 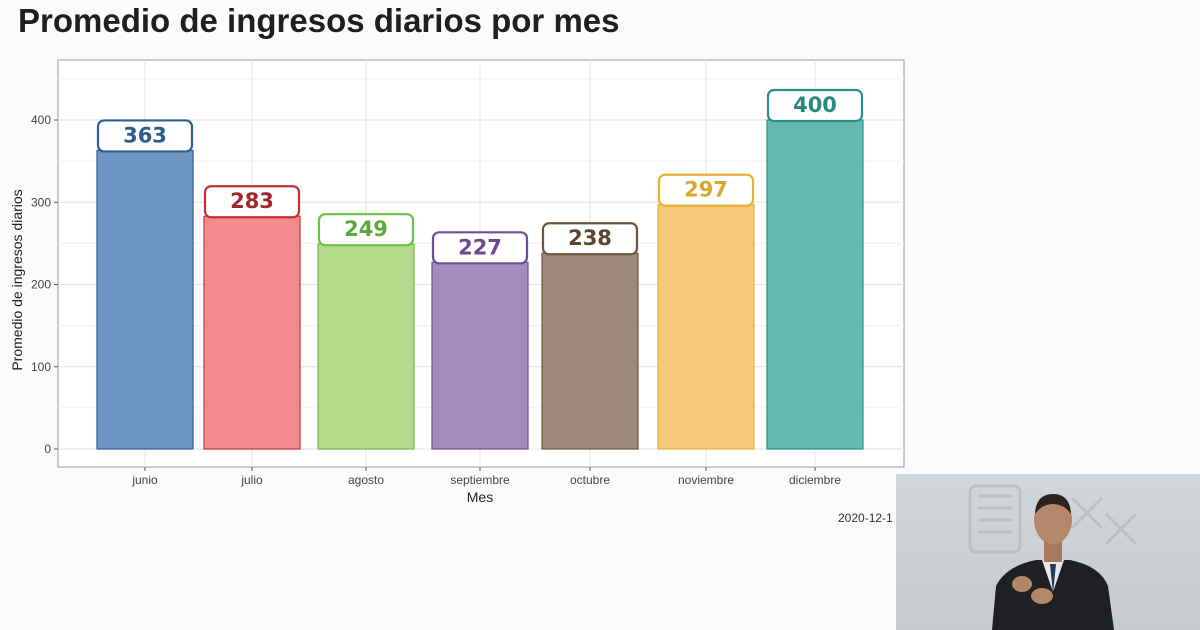 I want to click on sign-language-interpreter-icon, so click(x=1053, y=557).